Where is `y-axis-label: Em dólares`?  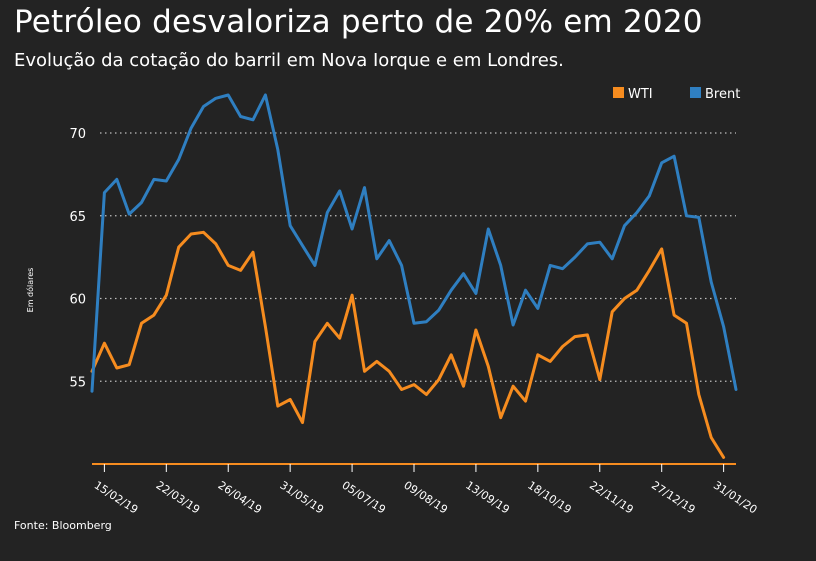
y-axis-label: Em dólares is located at coordinates (30, 290).